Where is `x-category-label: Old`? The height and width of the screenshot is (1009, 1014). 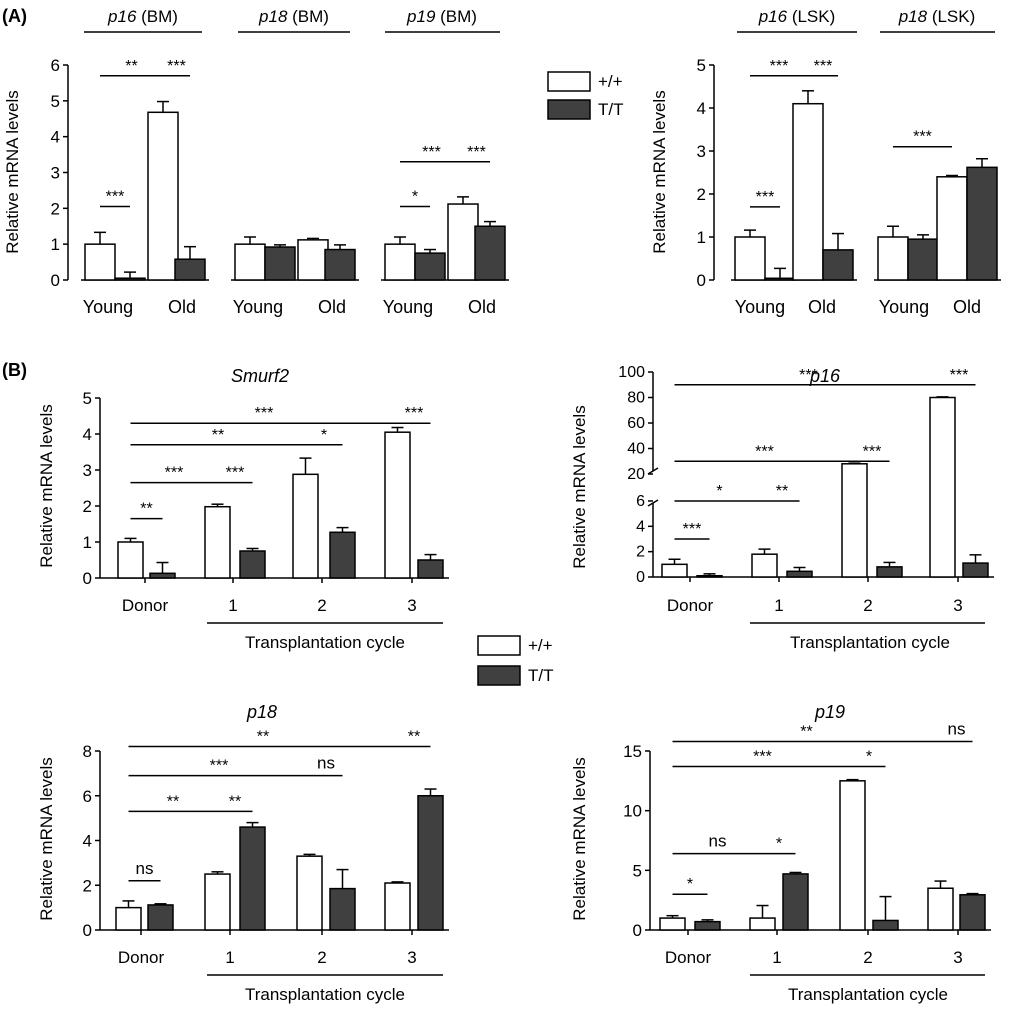
x-category-label: Old is located at coordinates (482, 307).